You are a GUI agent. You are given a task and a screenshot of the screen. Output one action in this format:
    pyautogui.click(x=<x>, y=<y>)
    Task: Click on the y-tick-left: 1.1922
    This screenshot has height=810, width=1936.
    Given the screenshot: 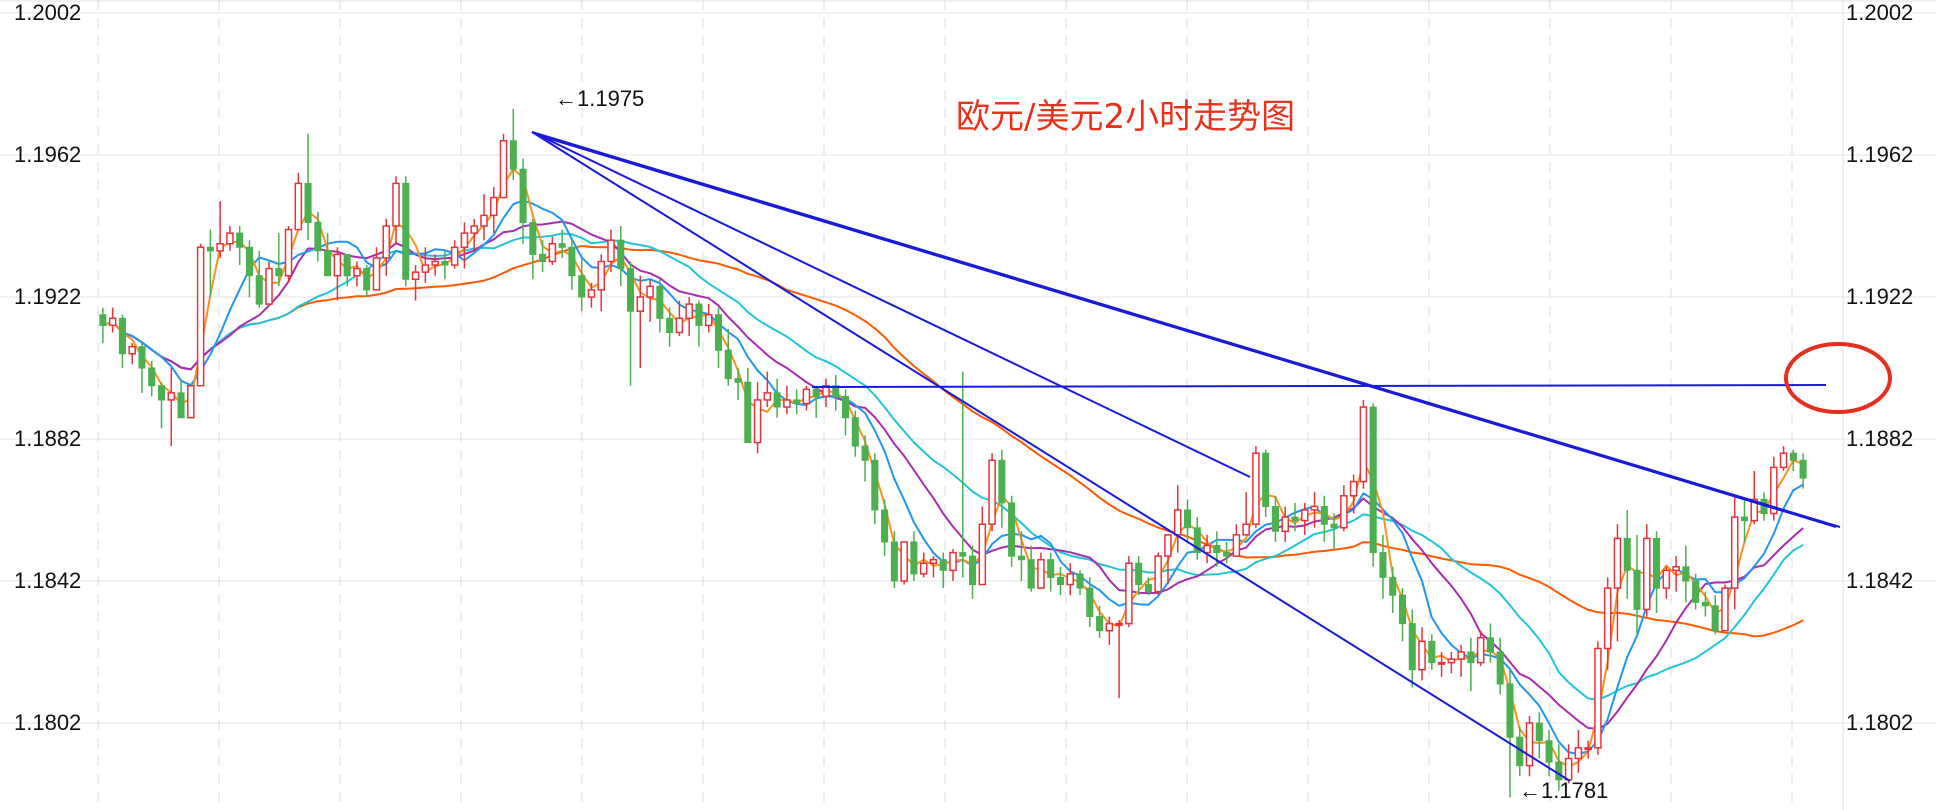 What is the action you would take?
    pyautogui.click(x=47, y=296)
    